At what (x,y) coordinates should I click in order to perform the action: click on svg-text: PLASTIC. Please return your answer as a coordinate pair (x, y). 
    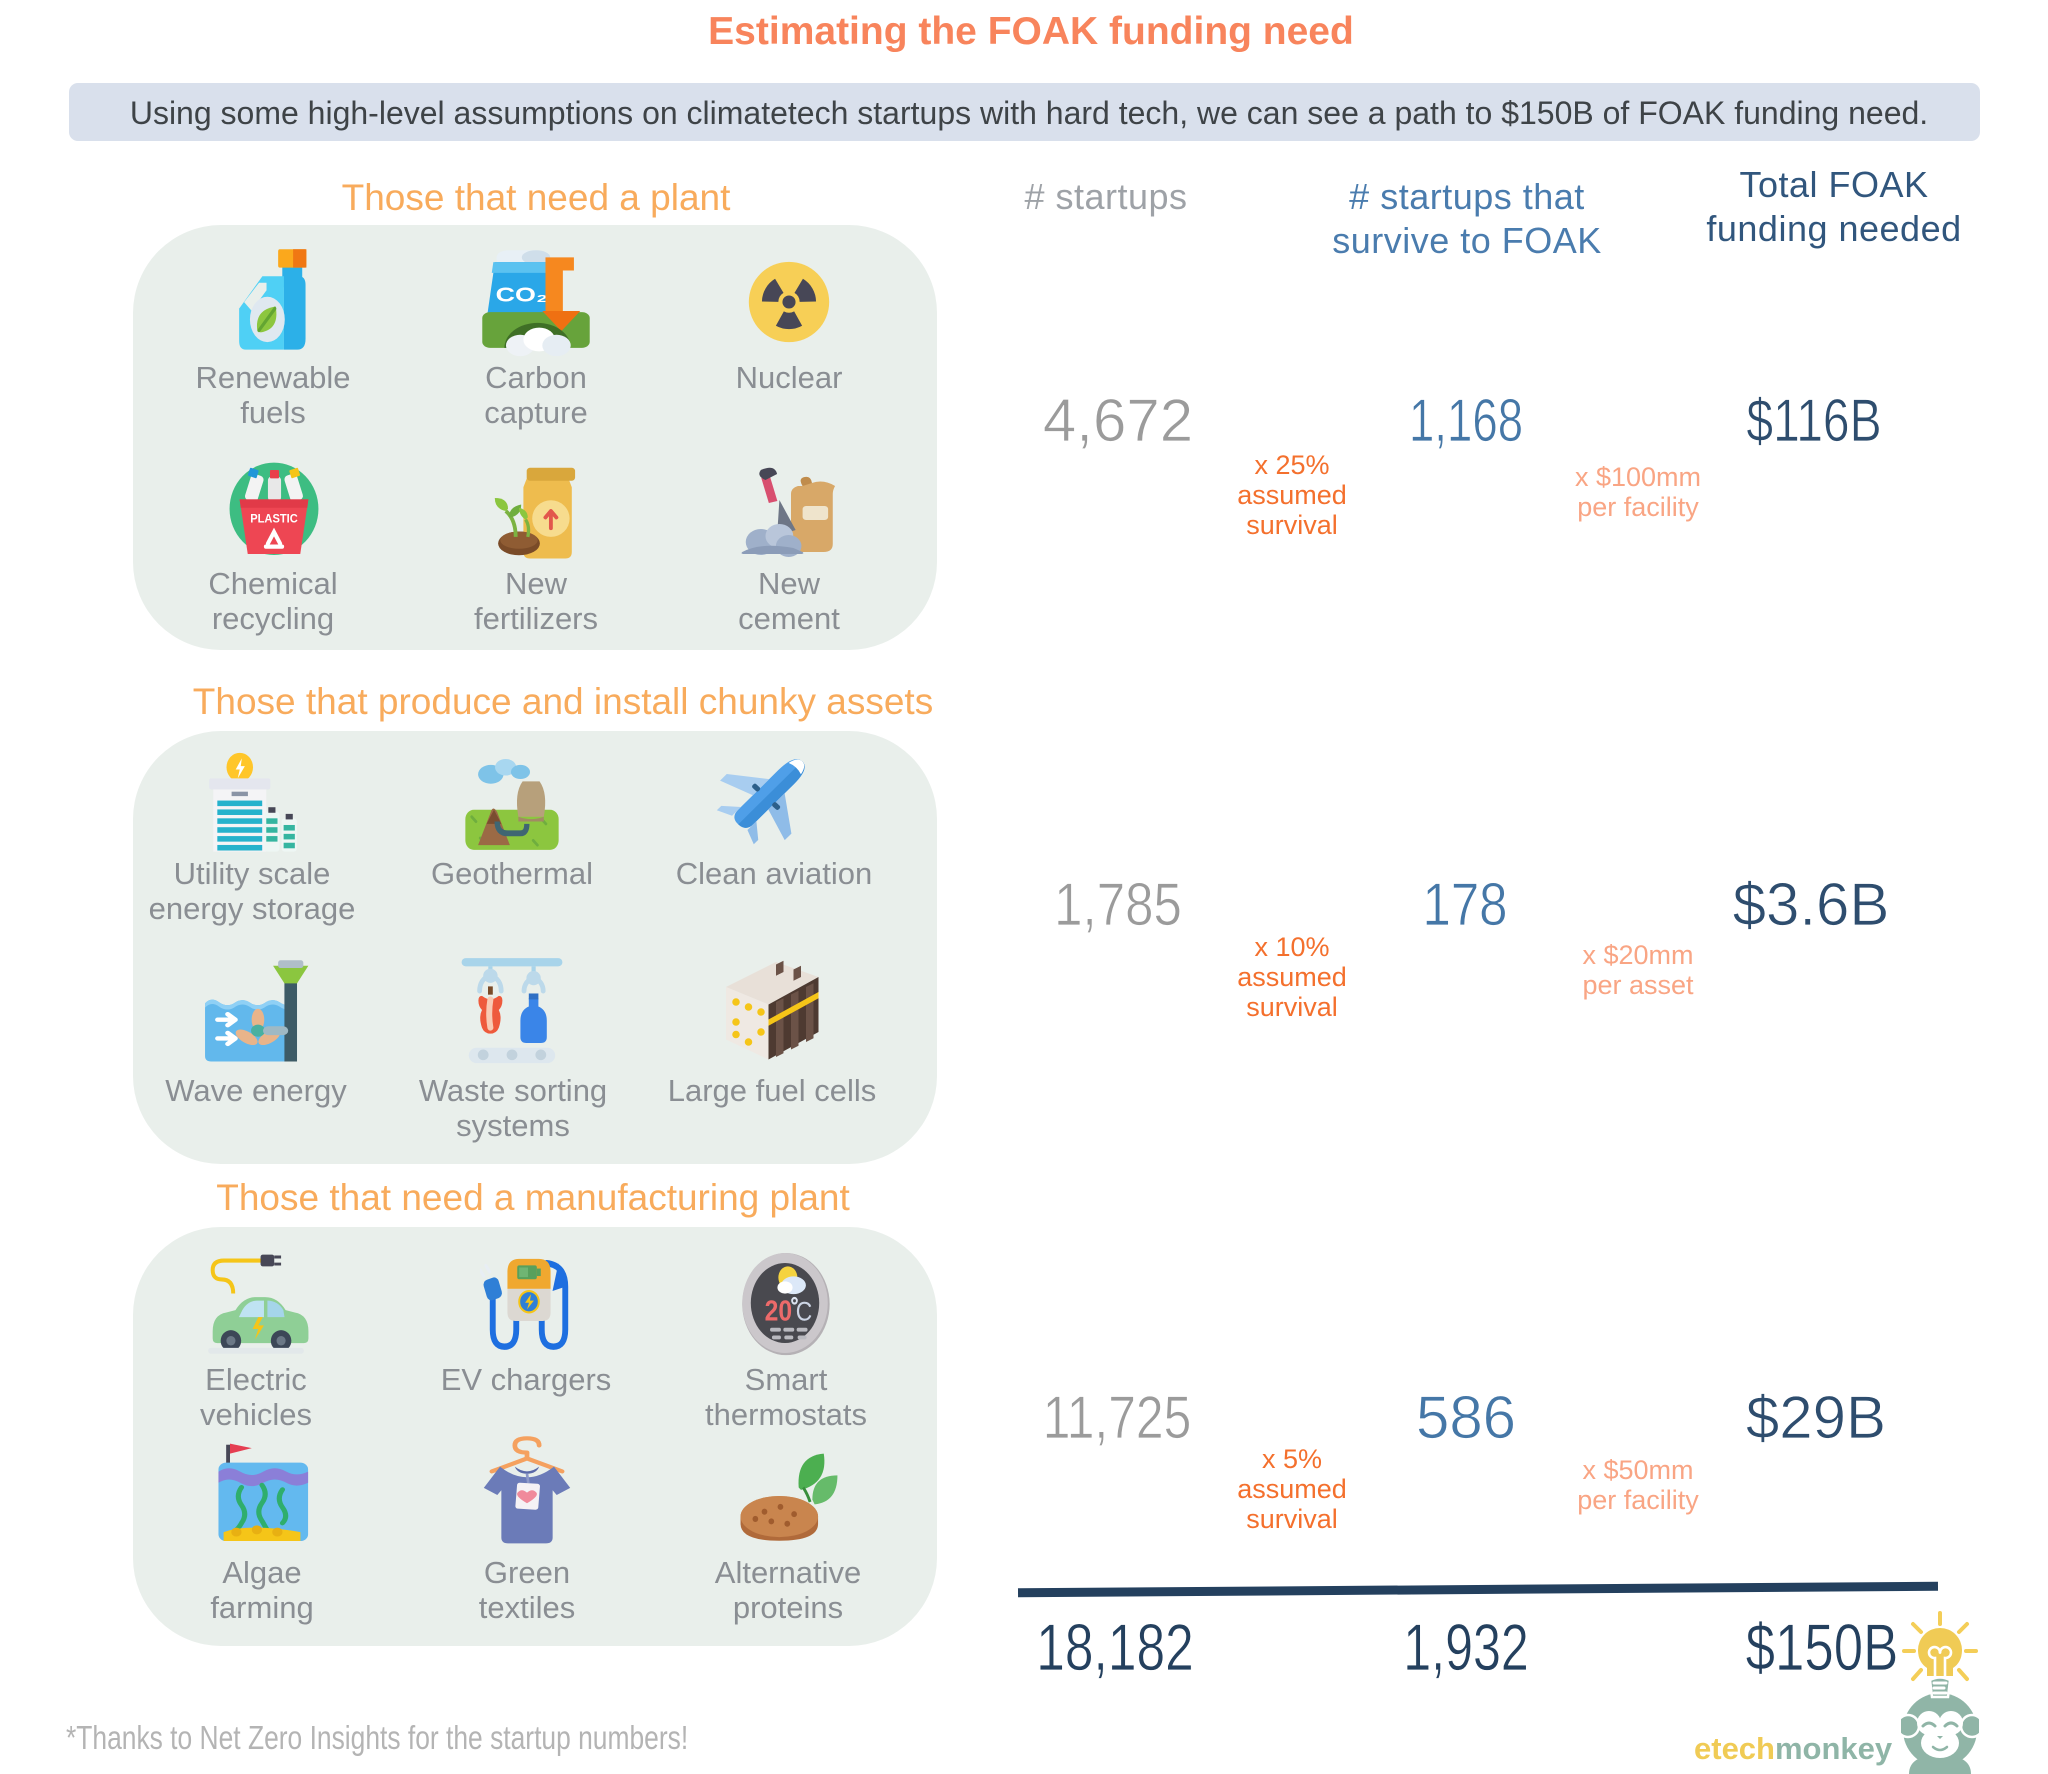
    Looking at the image, I should click on (274, 519).